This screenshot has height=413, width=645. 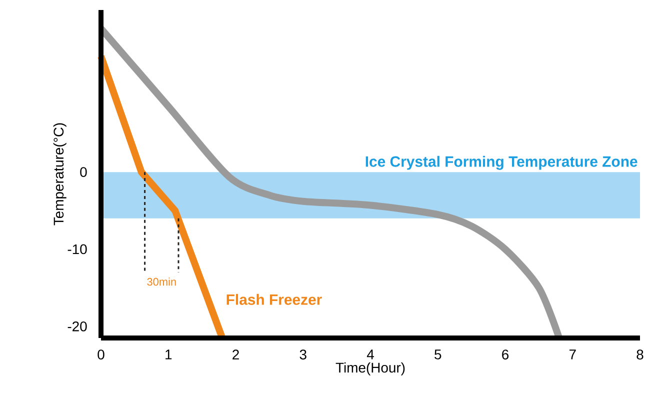 What do you see at coordinates (101, 355) in the screenshot?
I see `x-tick-label: 0` at bounding box center [101, 355].